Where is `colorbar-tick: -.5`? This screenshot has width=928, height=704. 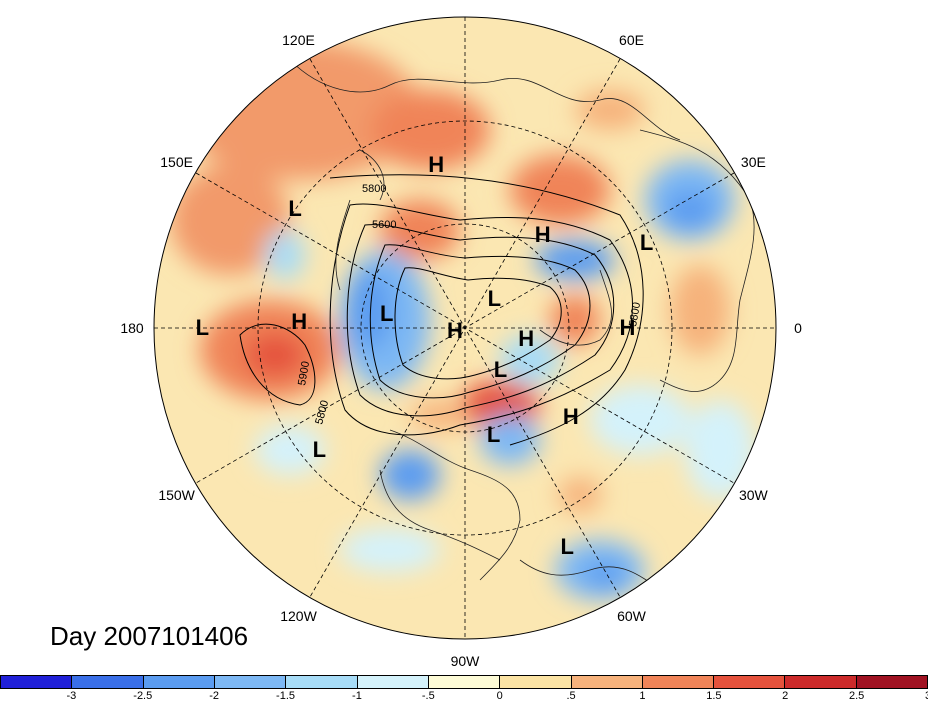
colorbar-tick: -.5 is located at coordinates (428, 696).